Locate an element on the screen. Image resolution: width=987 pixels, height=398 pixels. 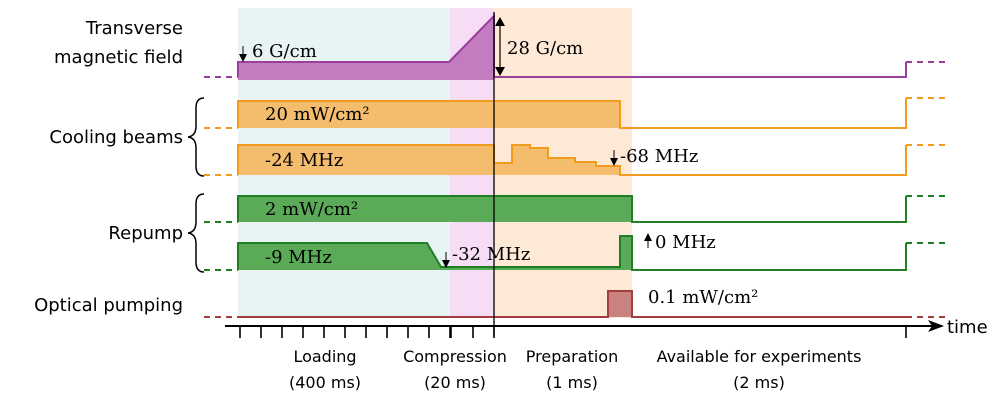
repump-detuning-trace is located at coordinates (572, 253).